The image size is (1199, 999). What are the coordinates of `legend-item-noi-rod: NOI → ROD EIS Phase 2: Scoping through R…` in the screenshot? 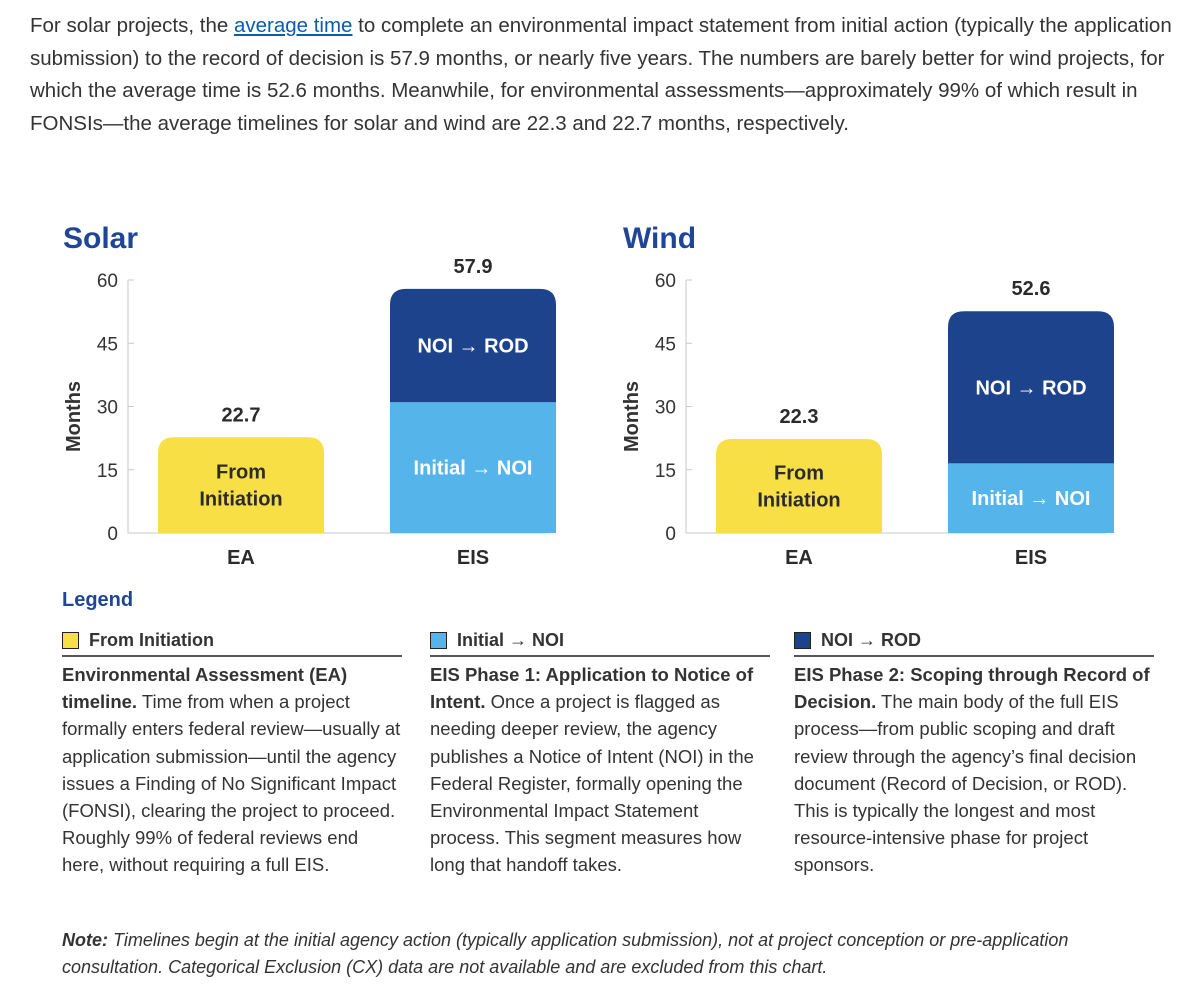 It's located at (974, 753).